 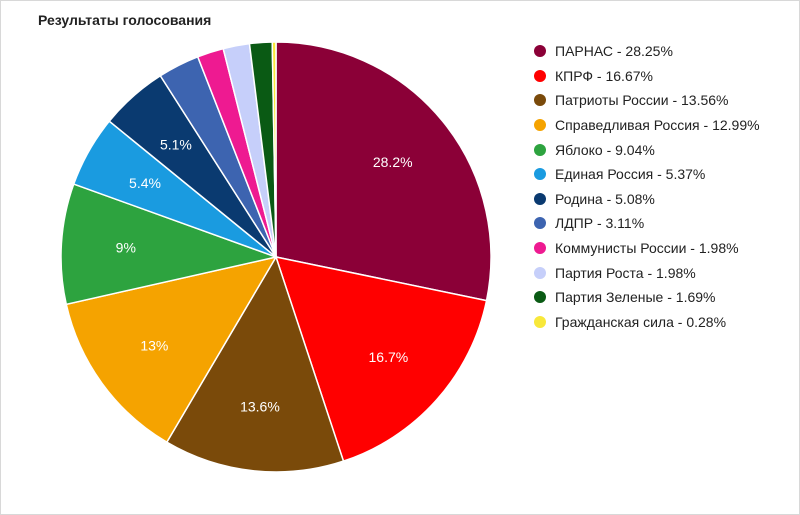 What do you see at coordinates (641, 321) in the screenshot?
I see `legend-label: Гражданская сила - 0.28%` at bounding box center [641, 321].